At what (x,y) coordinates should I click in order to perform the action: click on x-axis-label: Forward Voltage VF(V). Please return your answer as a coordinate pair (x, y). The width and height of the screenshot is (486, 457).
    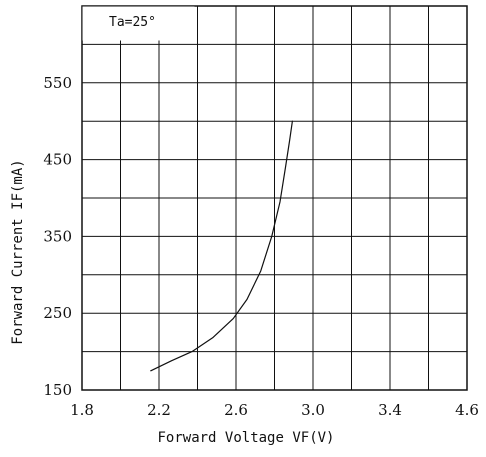
    Looking at the image, I should click on (245, 438).